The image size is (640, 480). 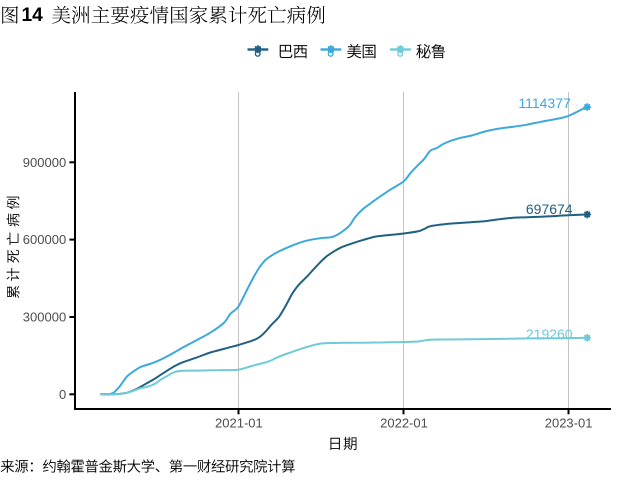 What do you see at coordinates (544, 103) in the screenshot?
I see `svg-text: 1114377` at bounding box center [544, 103].